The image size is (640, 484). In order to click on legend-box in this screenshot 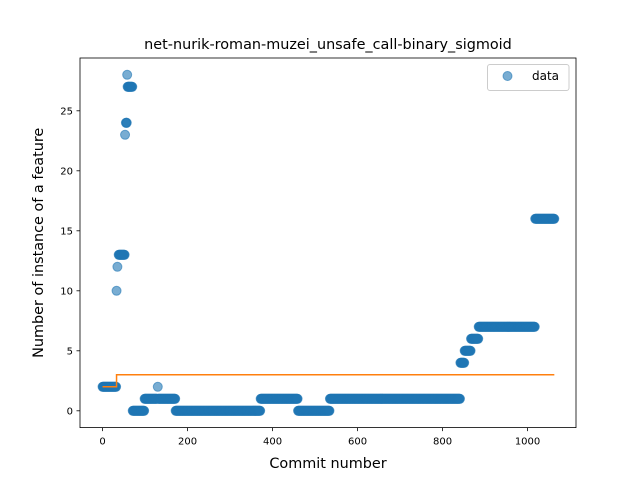, I will do `click(528, 77)`.